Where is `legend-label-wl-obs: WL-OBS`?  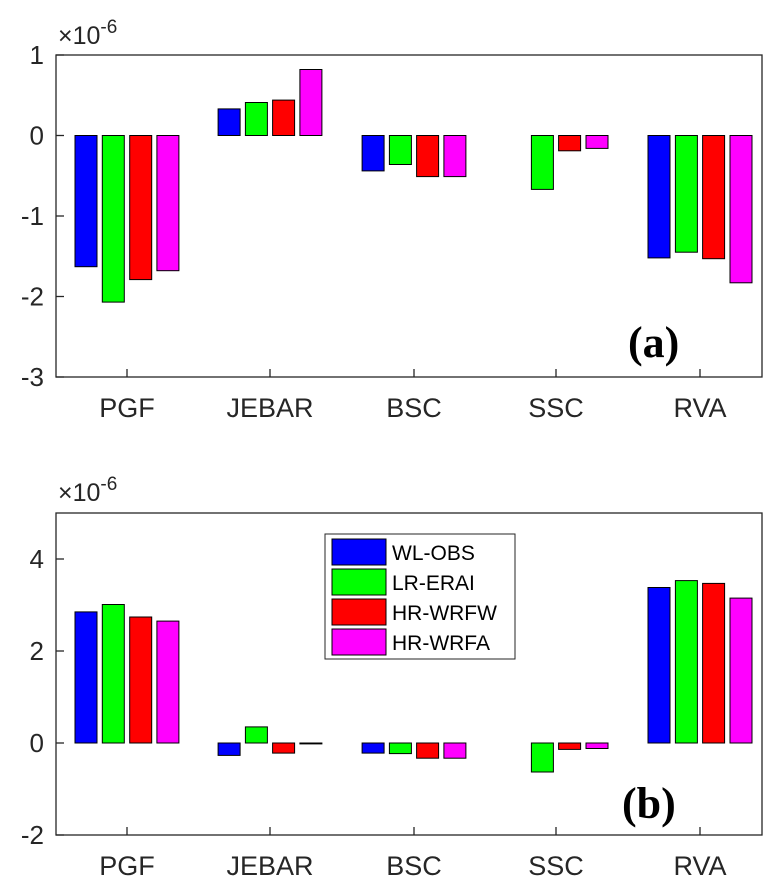
legend-label-wl-obs: WL-OBS is located at coordinates (433, 553).